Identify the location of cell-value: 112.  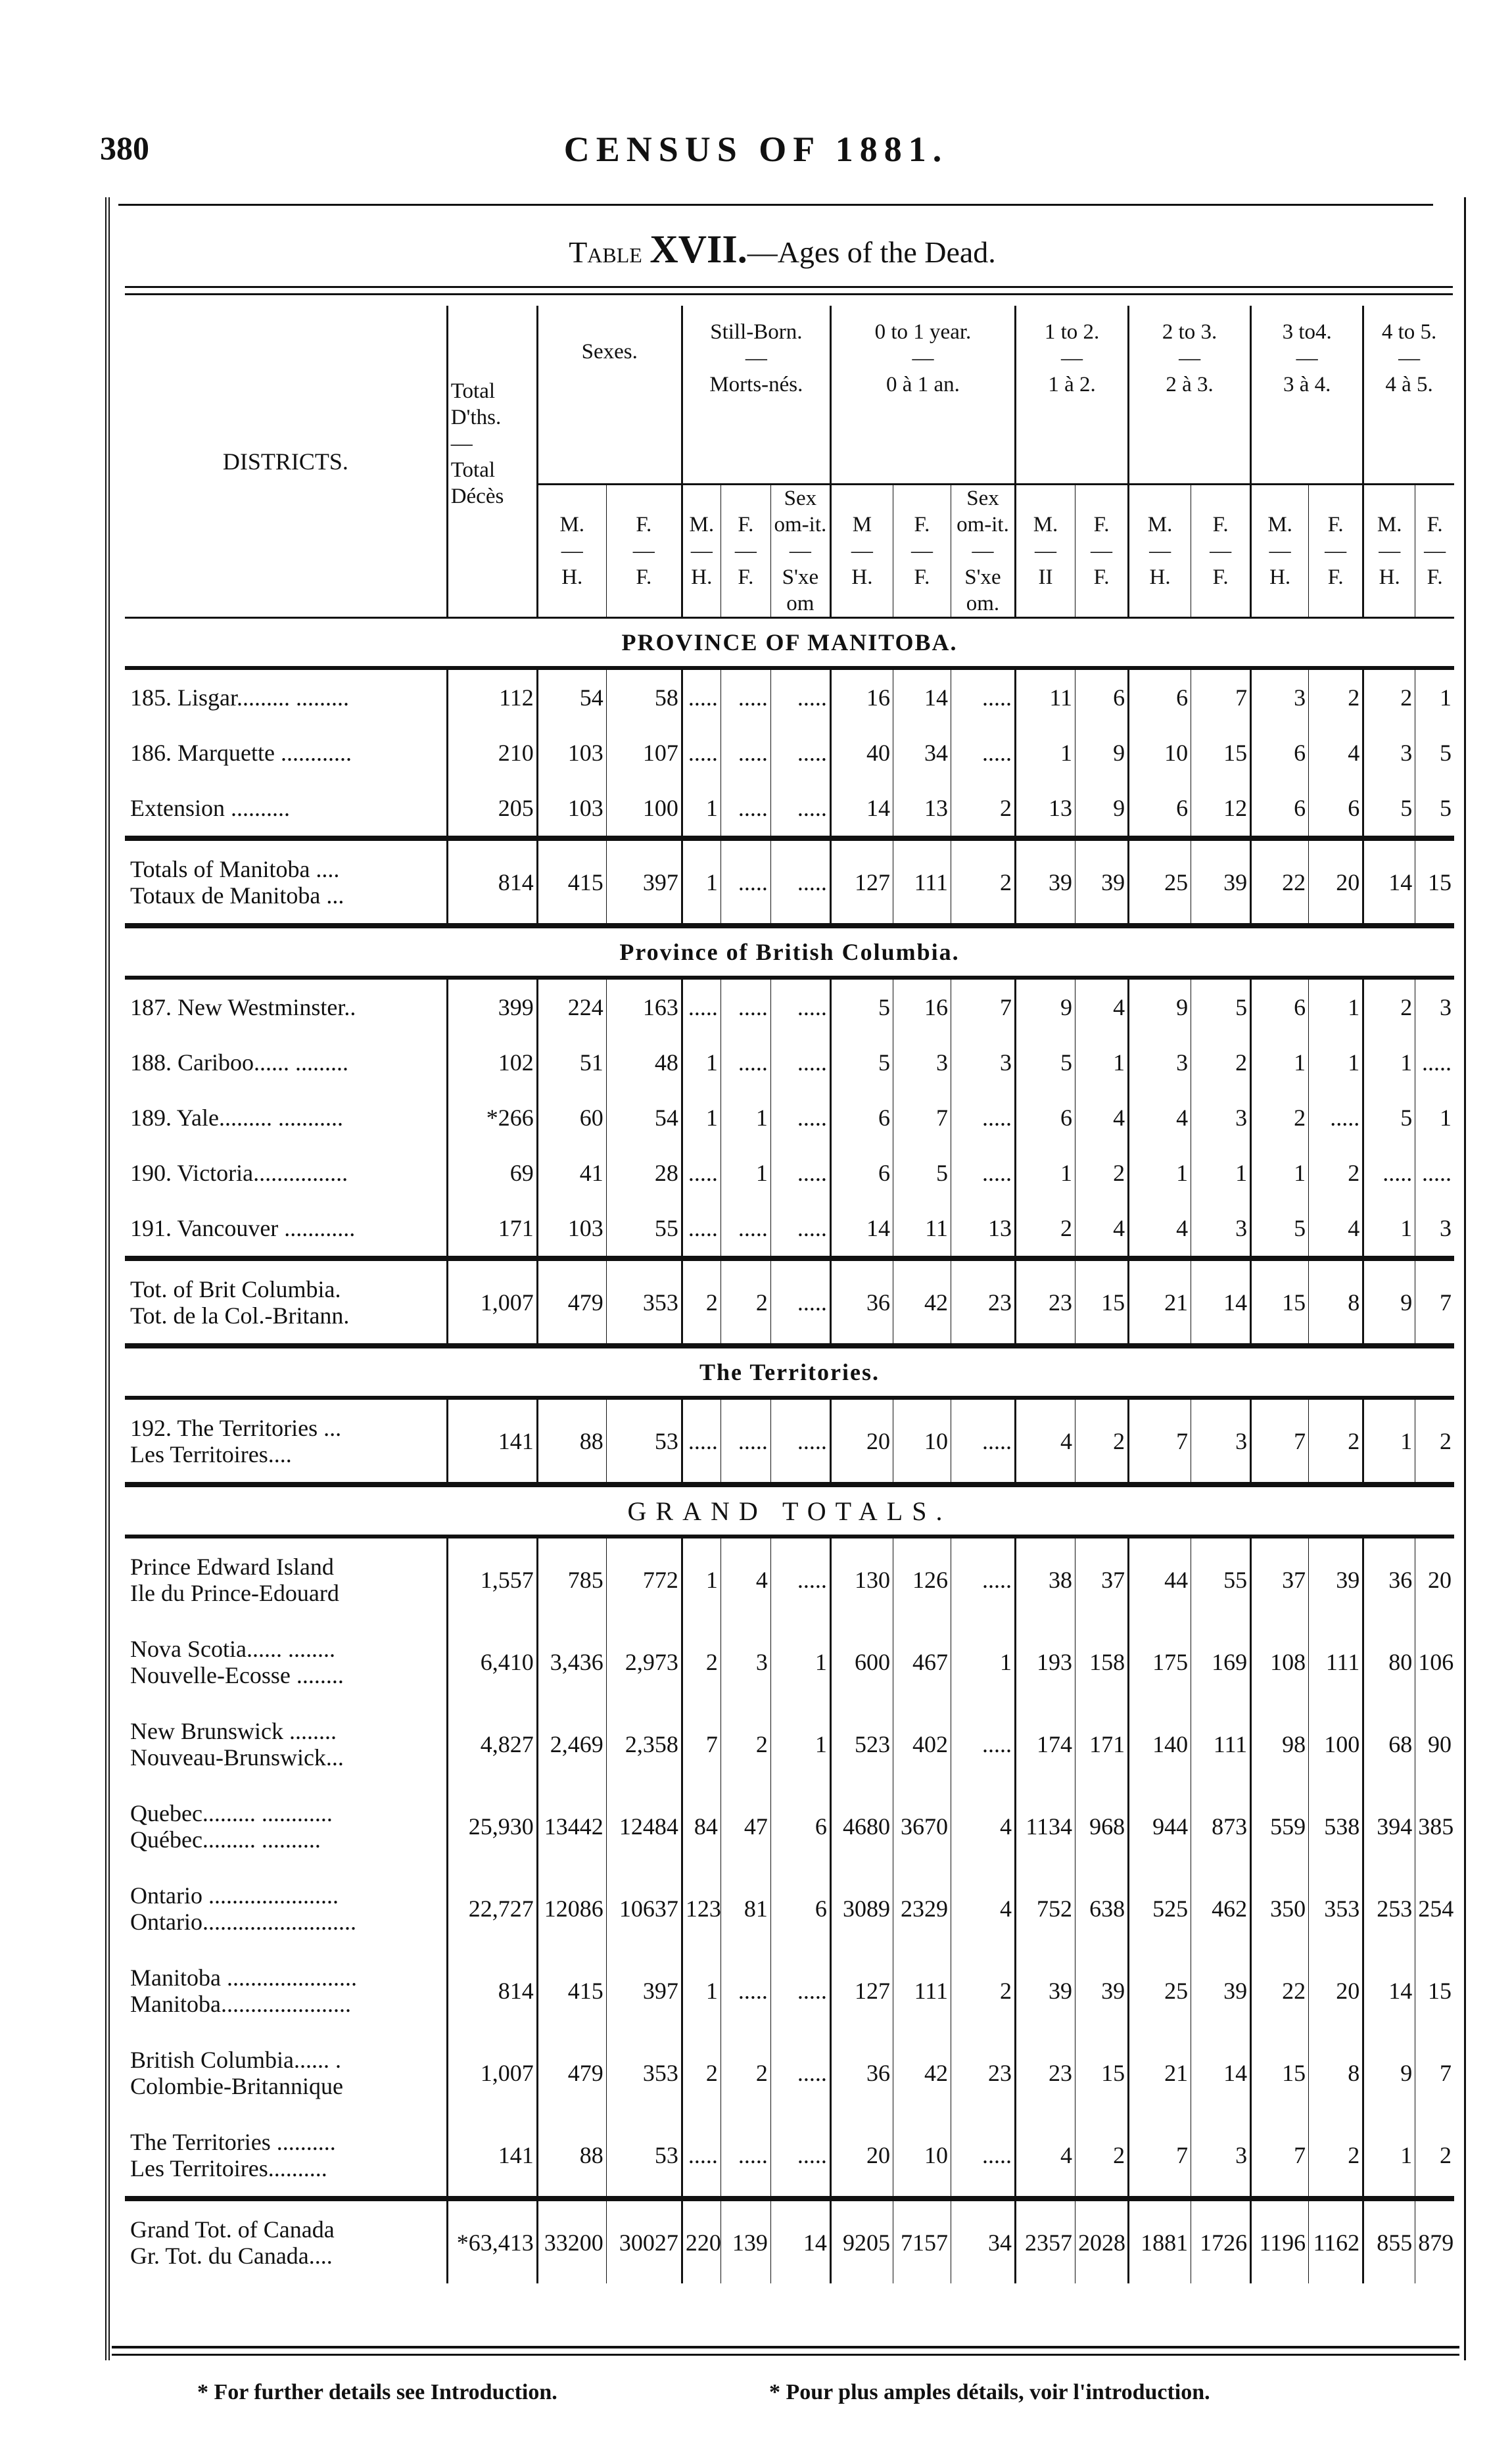
(492, 696).